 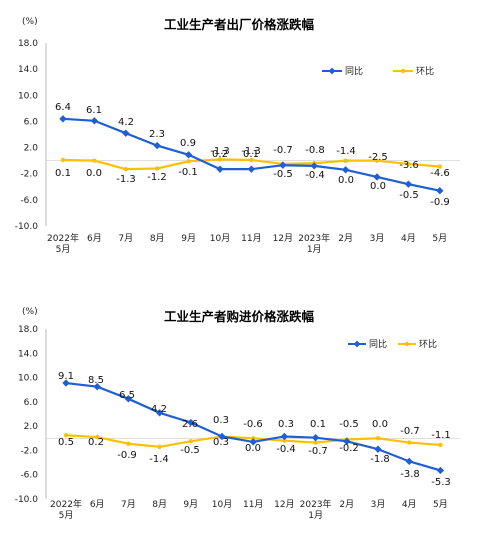 I want to click on chart-title: 工业生产者购进价格涨跌幅, so click(x=239, y=316).